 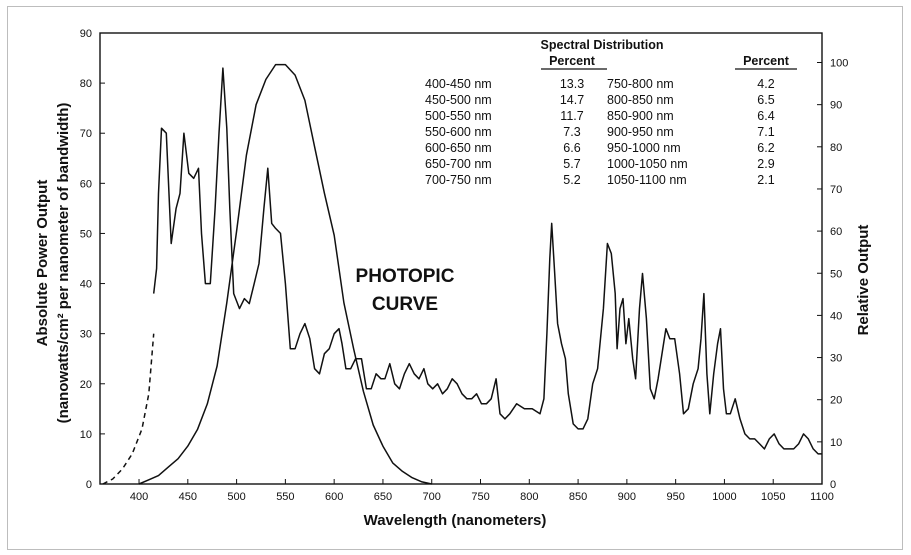 What do you see at coordinates (529, 497) in the screenshot?
I see `x-tick-label: 800` at bounding box center [529, 497].